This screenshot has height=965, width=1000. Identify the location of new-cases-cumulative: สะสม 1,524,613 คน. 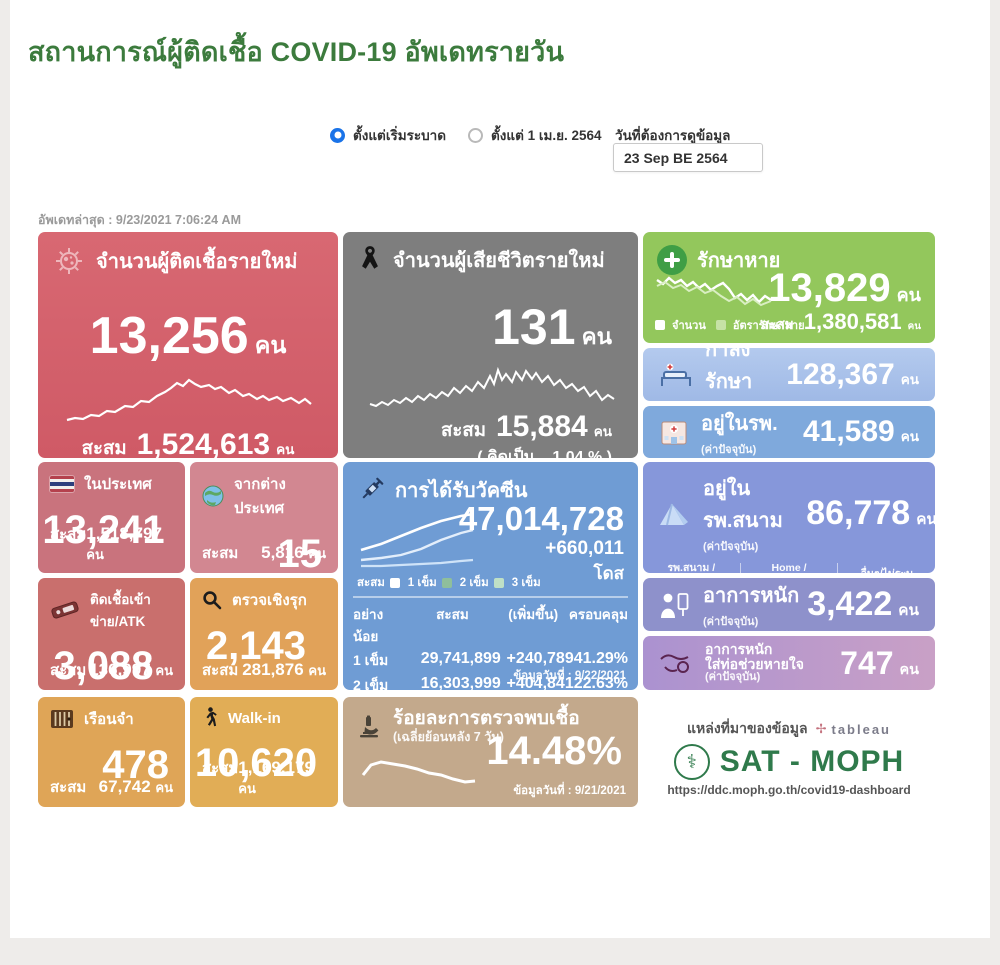
(188, 443).